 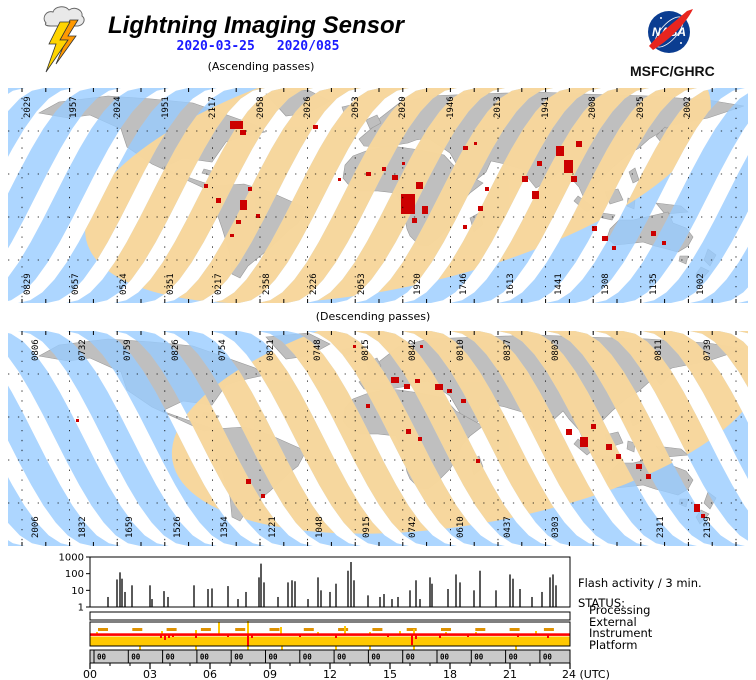 I want to click on pass-time-label-bottom: 2311, so click(x=661, y=527).